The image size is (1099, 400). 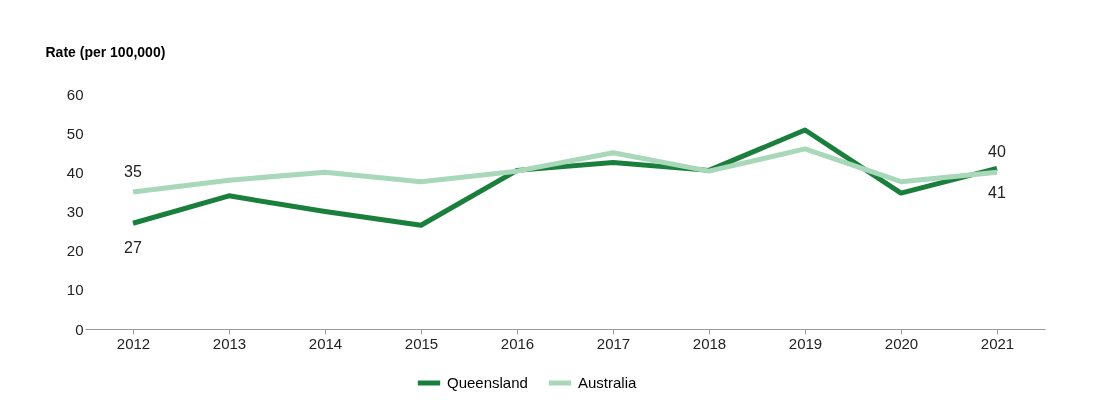 I want to click on y-tick-label: 50, so click(x=75, y=133).